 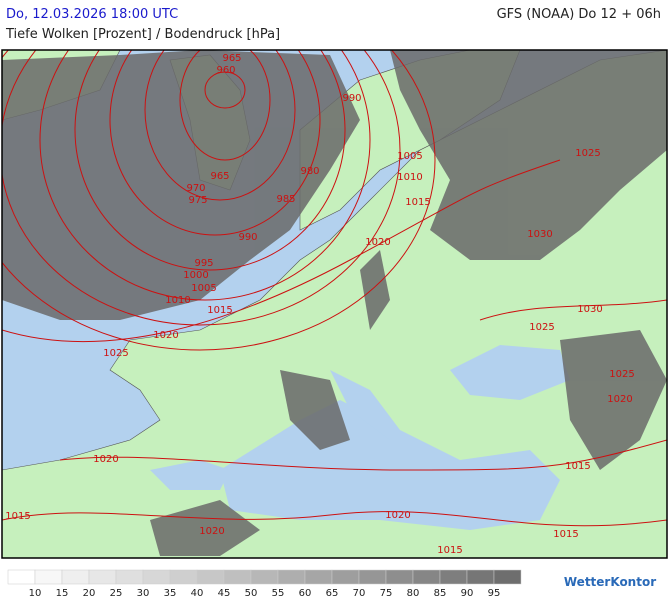 What do you see at coordinates (285, 199) in the screenshot?
I see `isobar-label: 985` at bounding box center [285, 199].